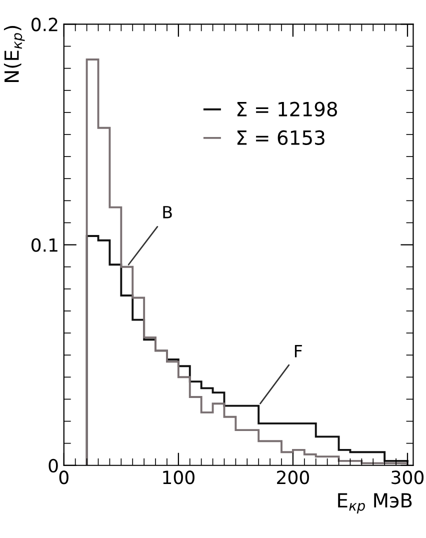 This screenshot has width=426, height=538. What do you see at coordinates (178, 477) in the screenshot?
I see `x-tick-label: 100` at bounding box center [178, 477].